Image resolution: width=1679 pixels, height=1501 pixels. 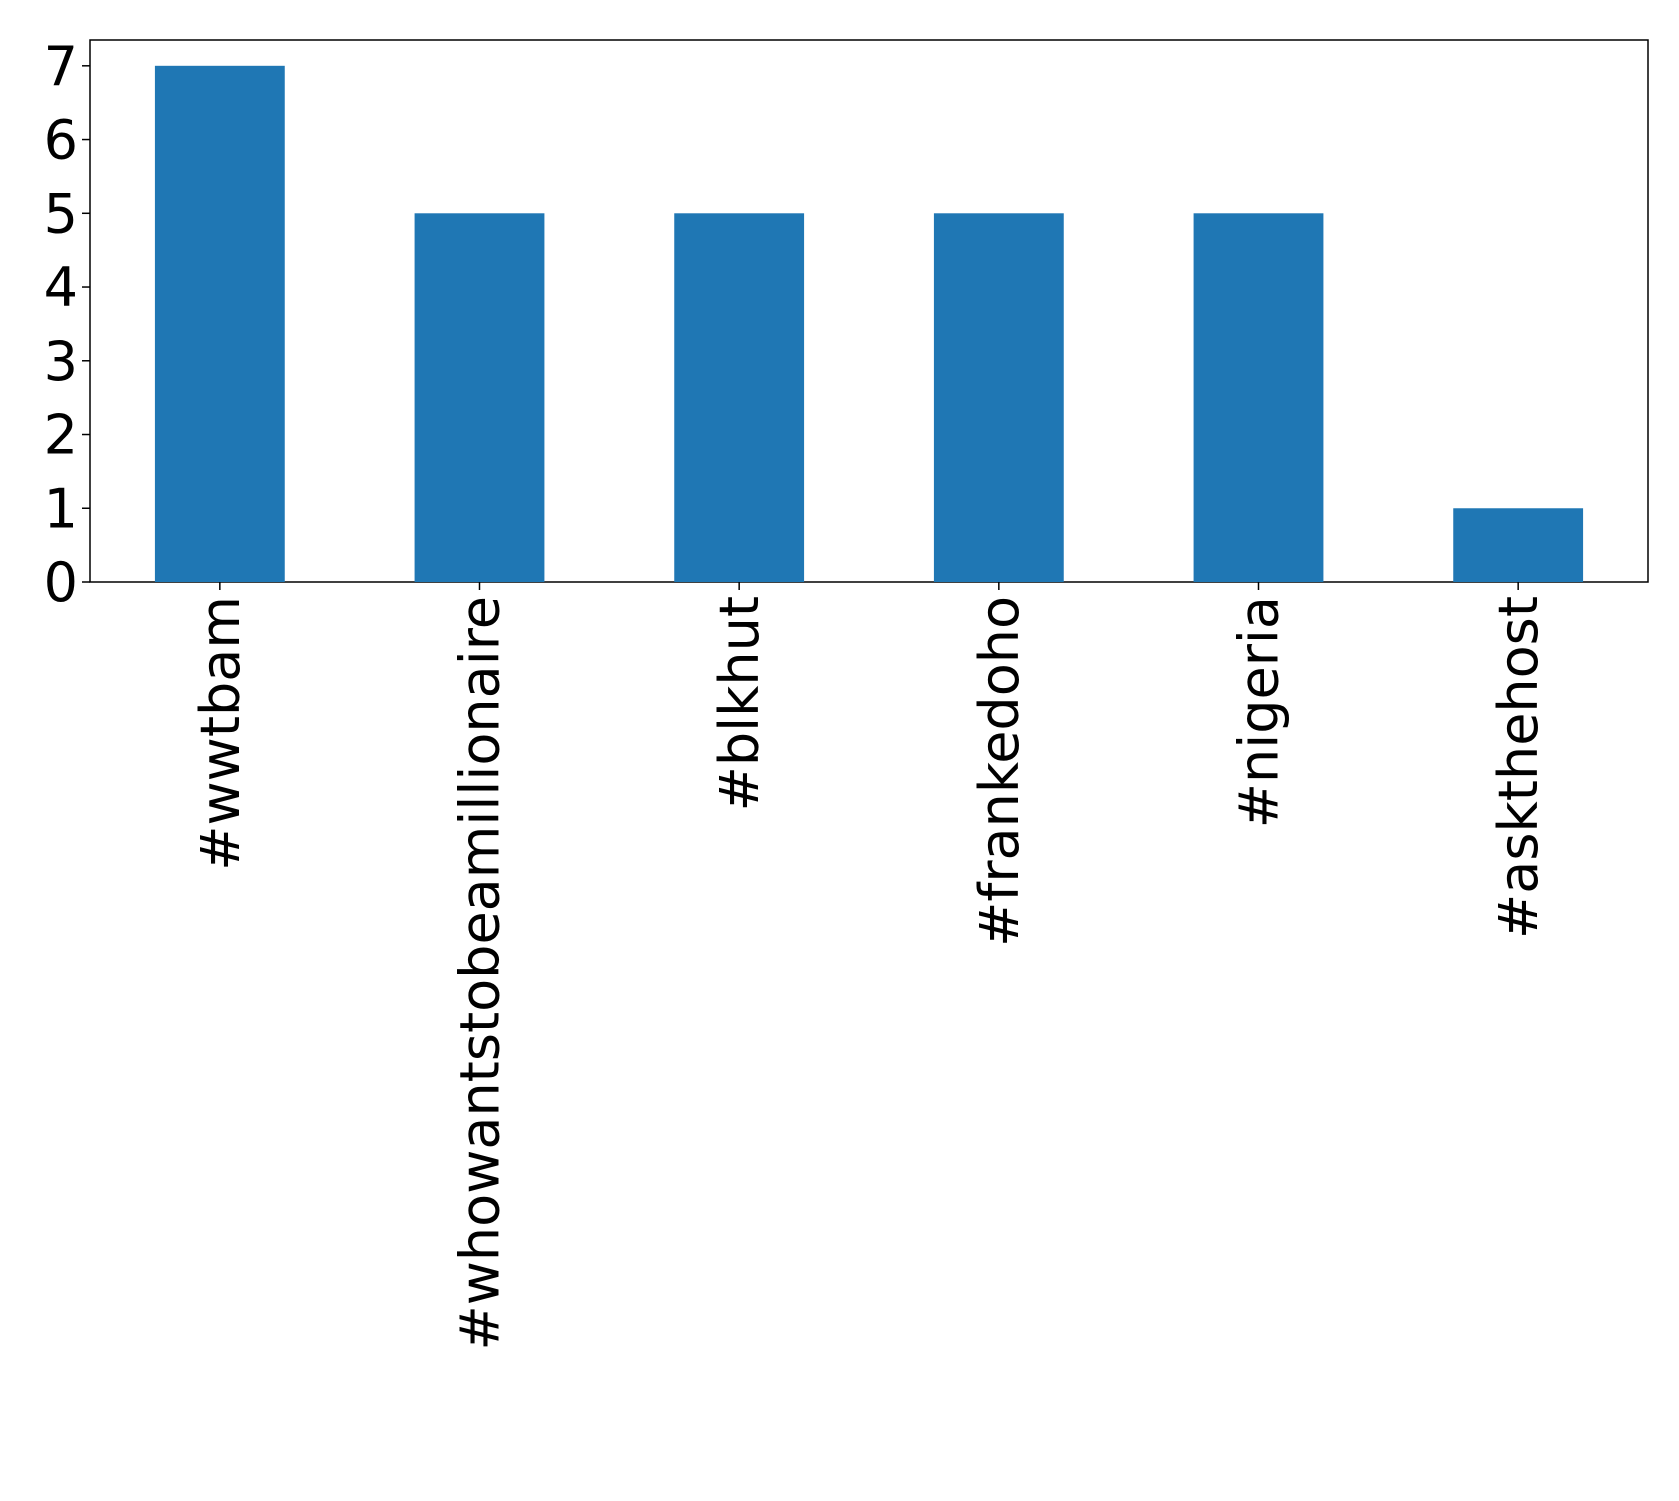 I want to click on x-tick-label: #askthehost, so click(x=1518, y=767).